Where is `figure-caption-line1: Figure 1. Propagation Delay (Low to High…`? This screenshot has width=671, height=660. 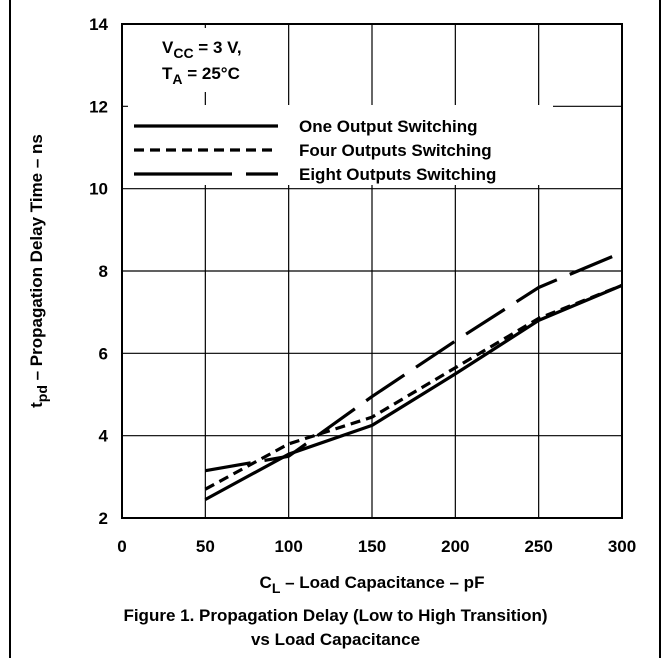 figure-caption-line1: Figure 1. Propagation Delay (Low to High… is located at coordinates (335, 615).